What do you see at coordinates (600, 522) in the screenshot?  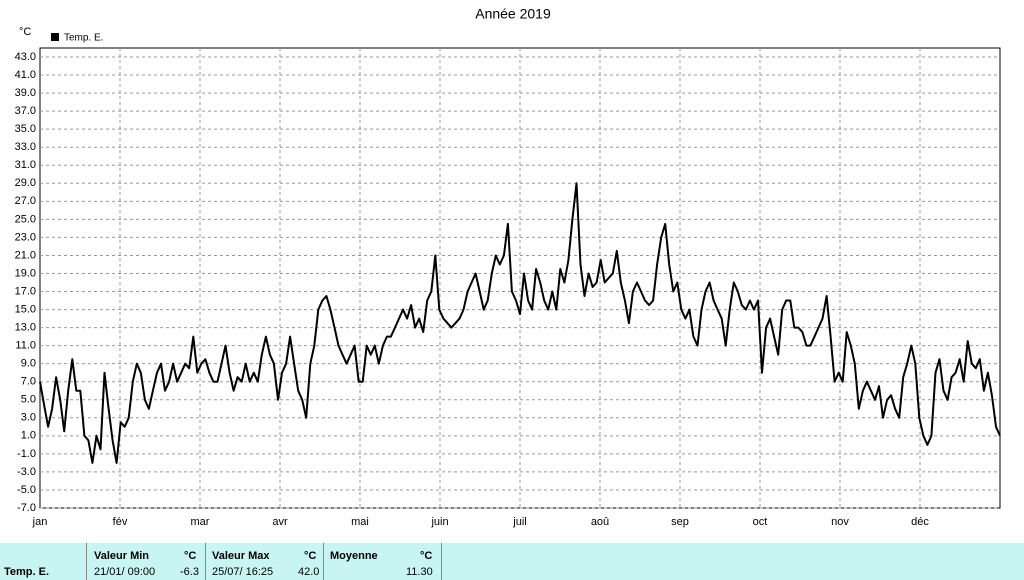 I see `x-tick-label: aoû` at bounding box center [600, 522].